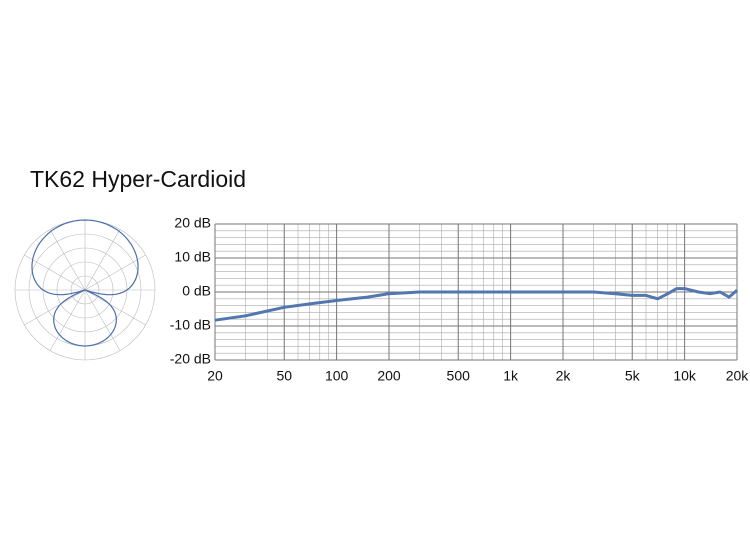  What do you see at coordinates (190, 359) in the screenshot?
I see `y-tick-label: -20 dB` at bounding box center [190, 359].